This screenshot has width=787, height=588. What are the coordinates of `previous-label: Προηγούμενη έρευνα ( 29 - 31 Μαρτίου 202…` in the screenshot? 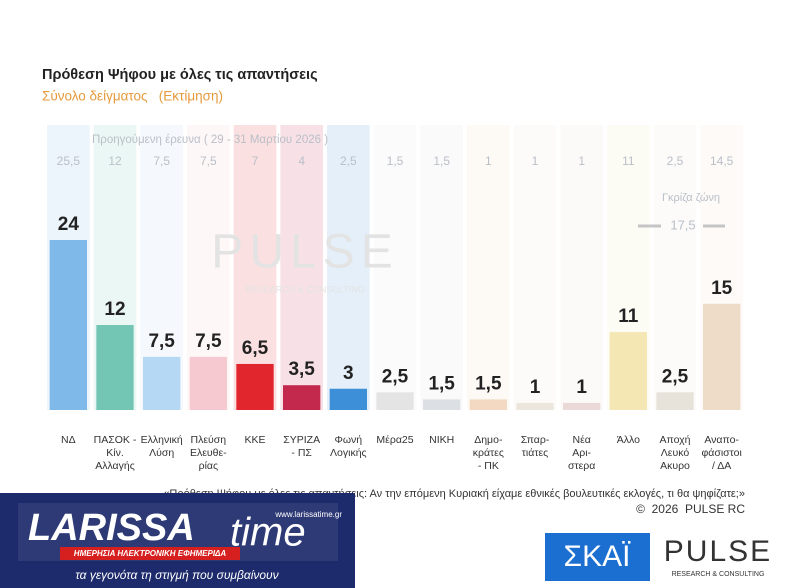 It's located at (210, 140).